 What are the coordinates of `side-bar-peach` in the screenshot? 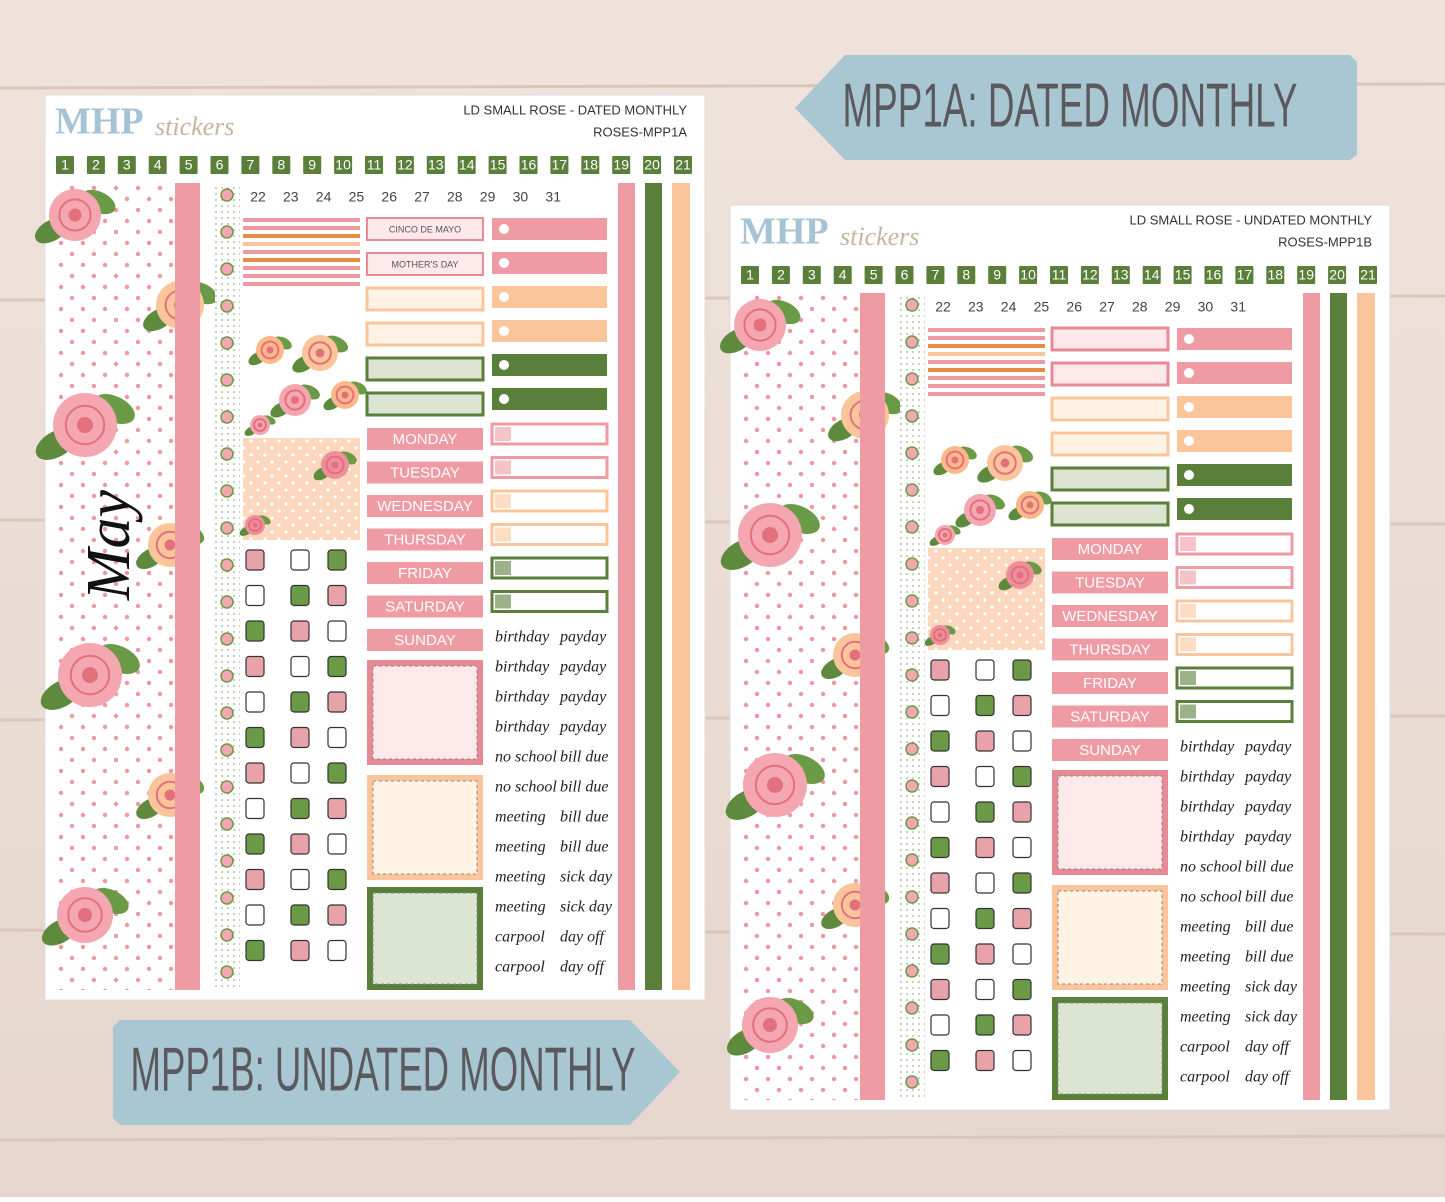 It's located at (1366, 696).